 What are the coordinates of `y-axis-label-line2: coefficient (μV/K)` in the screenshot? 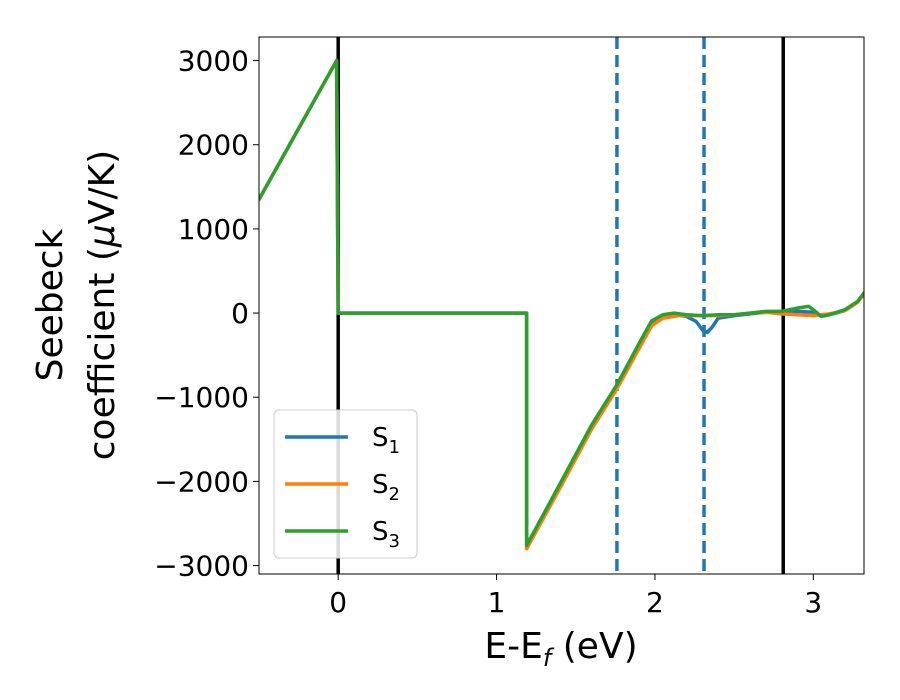 It's located at (102, 305).